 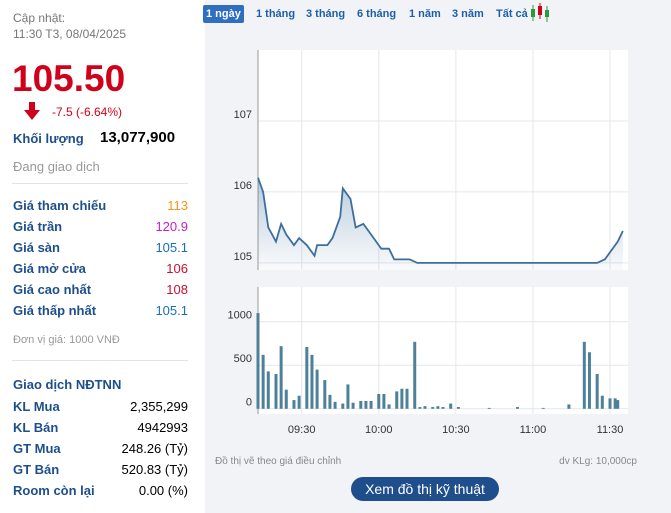 What do you see at coordinates (39, 18) in the screenshot?
I see `update-label: Cập nhật:` at bounding box center [39, 18].